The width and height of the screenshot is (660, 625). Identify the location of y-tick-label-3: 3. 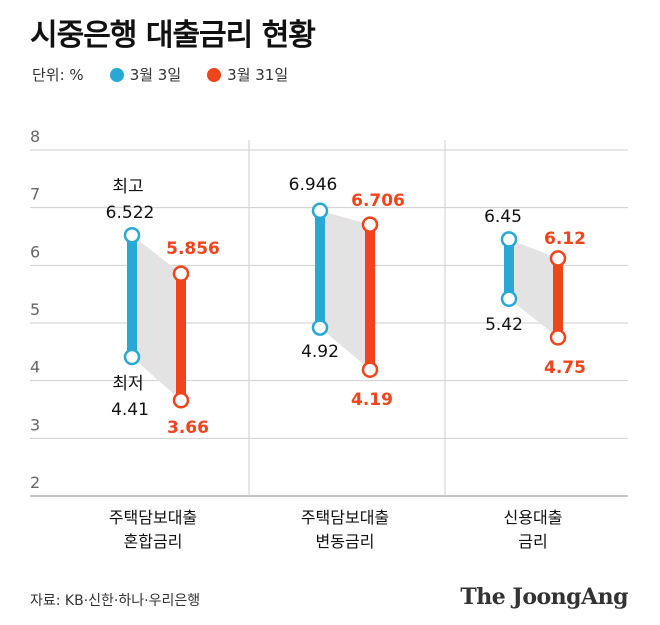
(35, 424).